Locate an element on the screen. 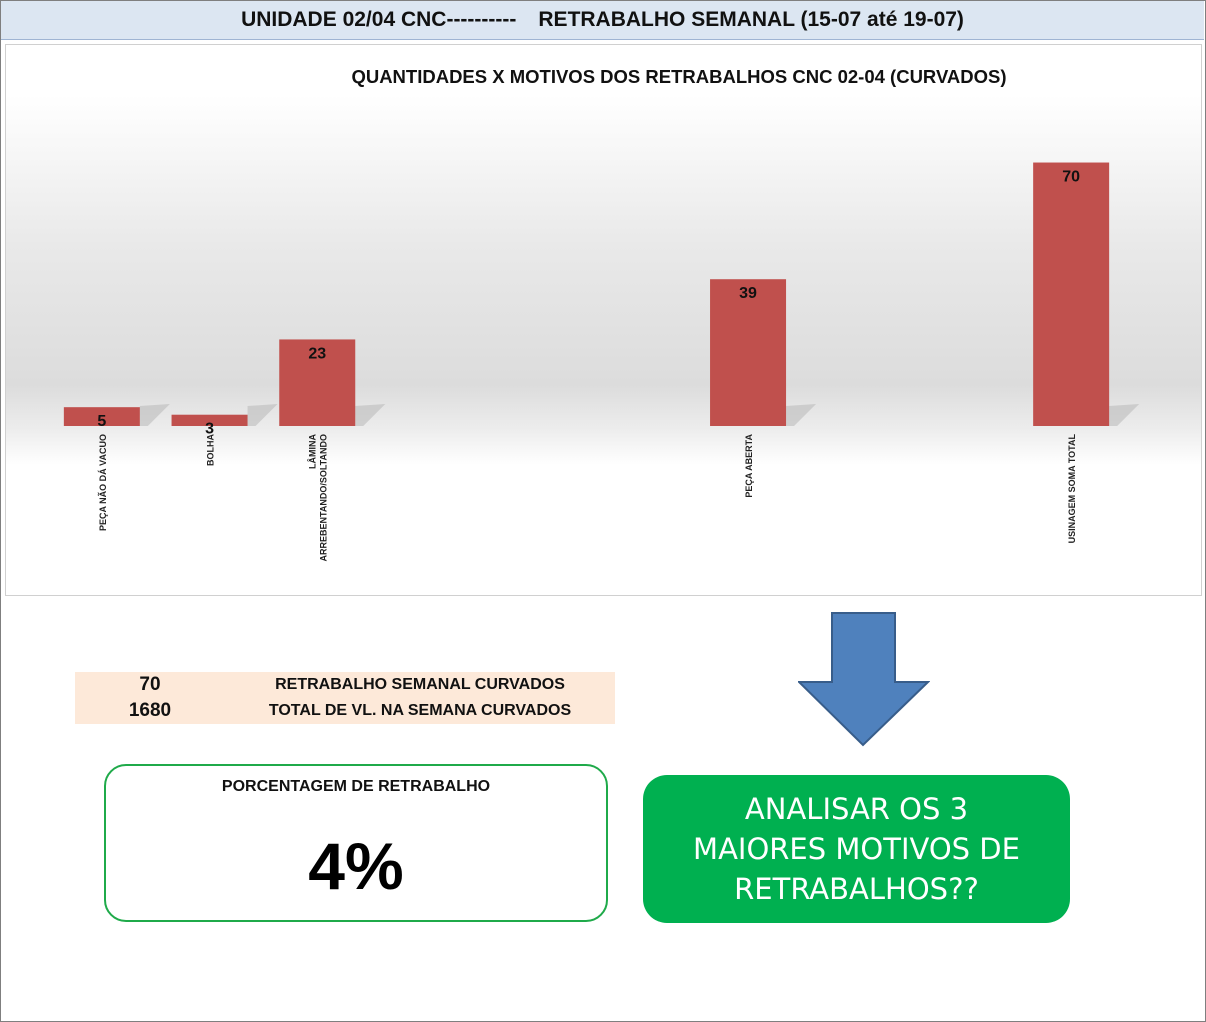 This screenshot has width=1206, height=1022. bar-data-label: 3 is located at coordinates (209, 429).